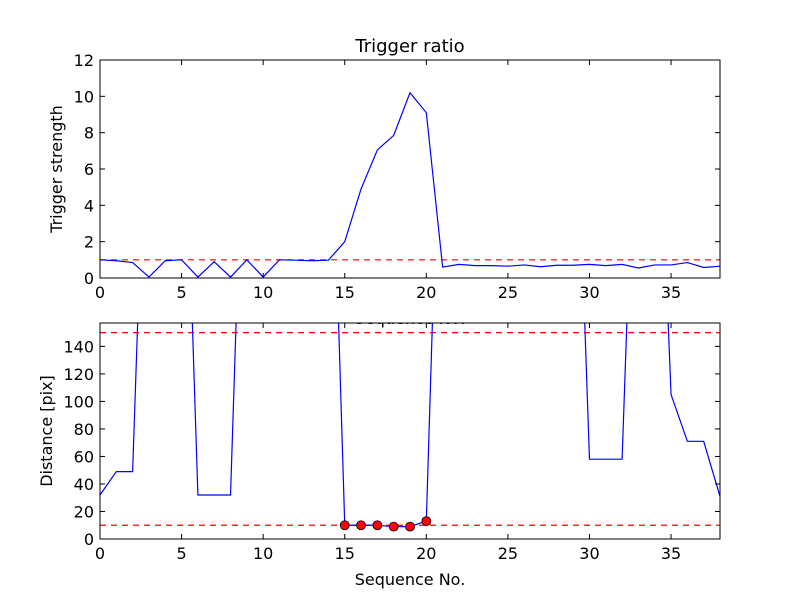 The width and height of the screenshot is (800, 600). Describe the element at coordinates (89, 242) in the screenshot. I see `y-tick-label: 2` at that location.